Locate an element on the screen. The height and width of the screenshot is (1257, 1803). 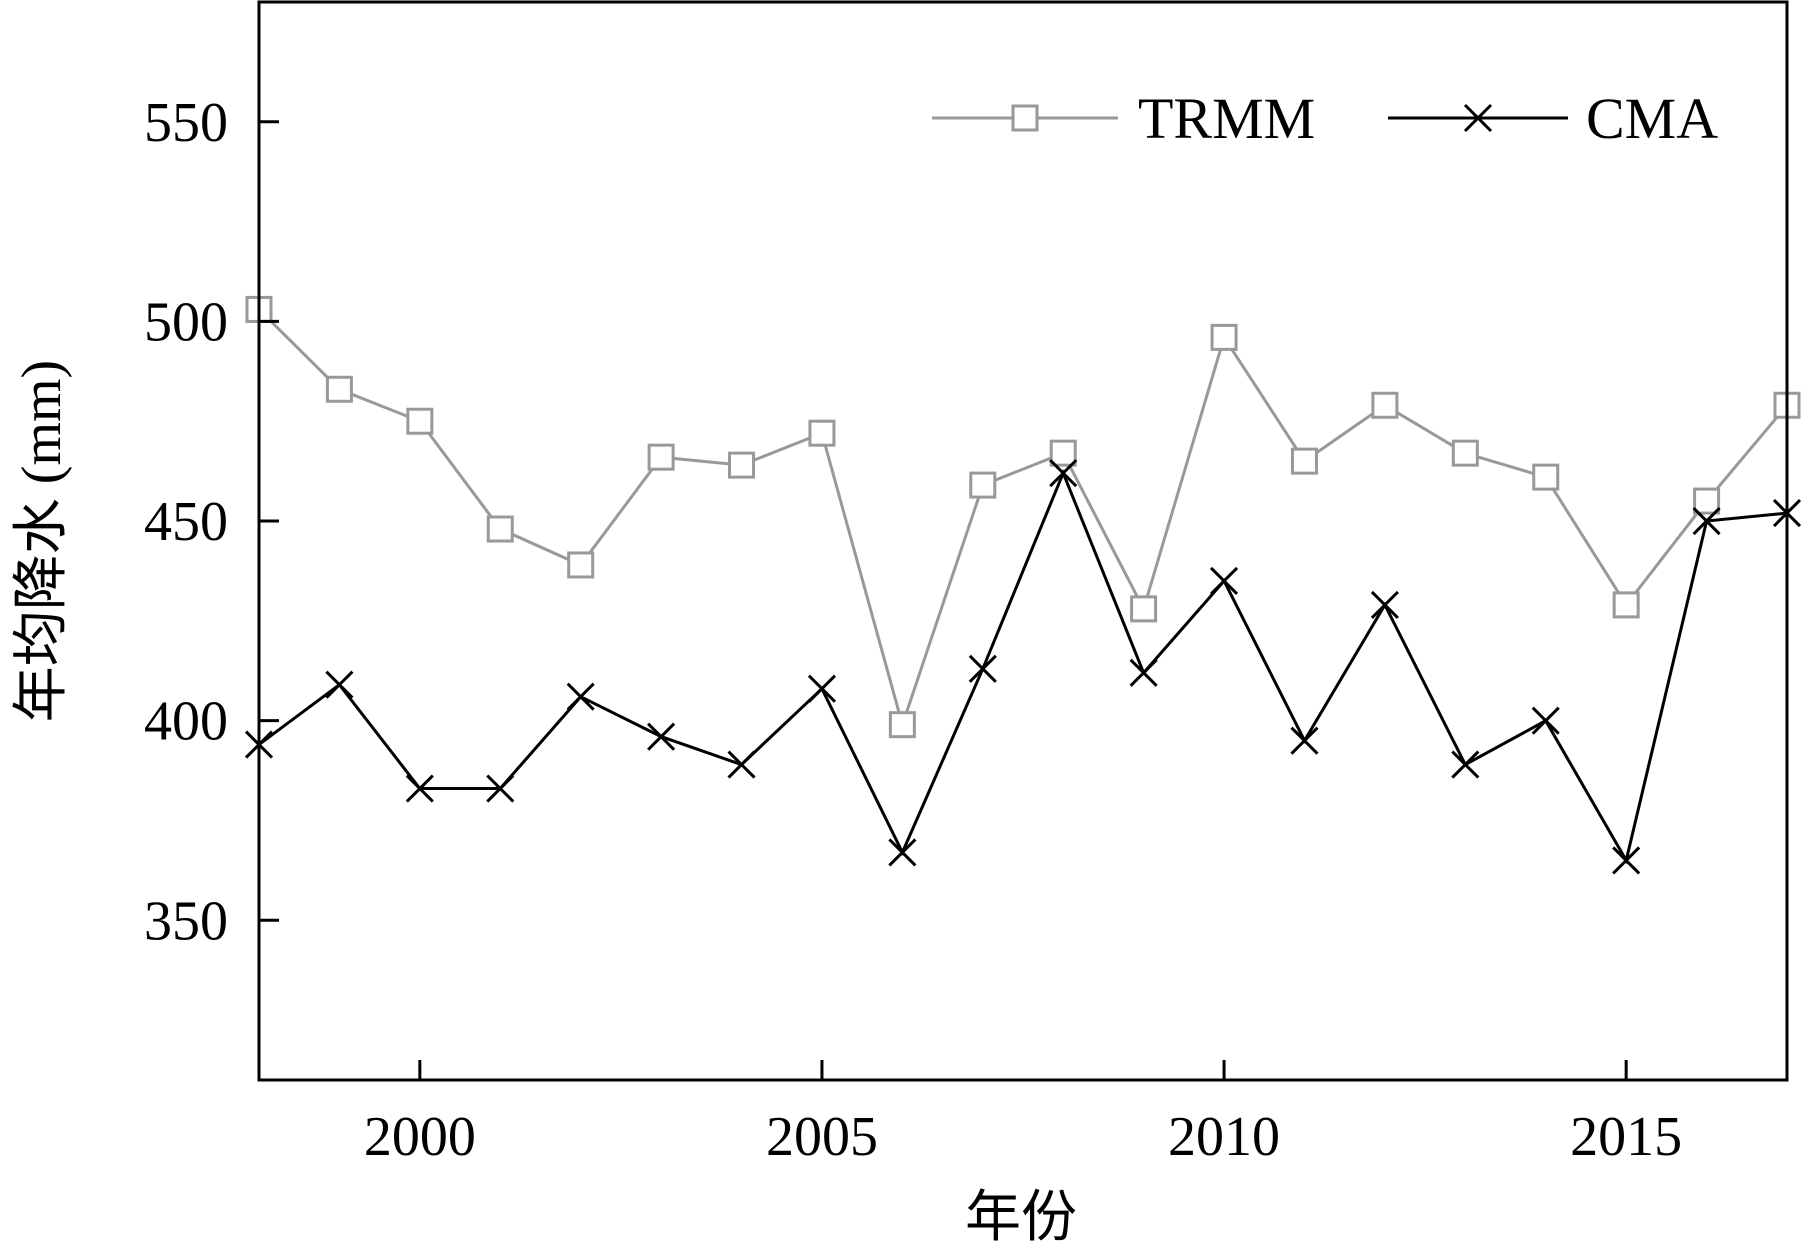
legend-label: CMA is located at coordinates (1652, 118).